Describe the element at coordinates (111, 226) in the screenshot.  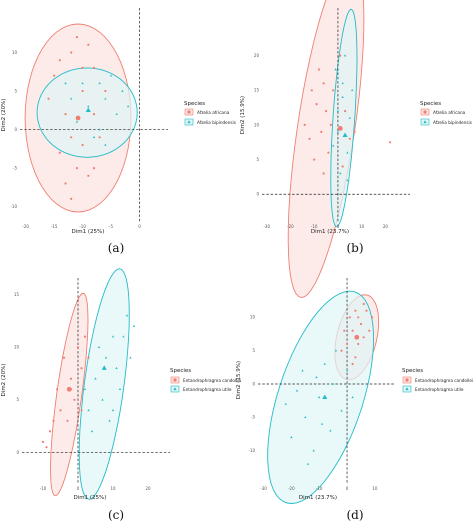
I see `xtick-a-3: -5` at that location.